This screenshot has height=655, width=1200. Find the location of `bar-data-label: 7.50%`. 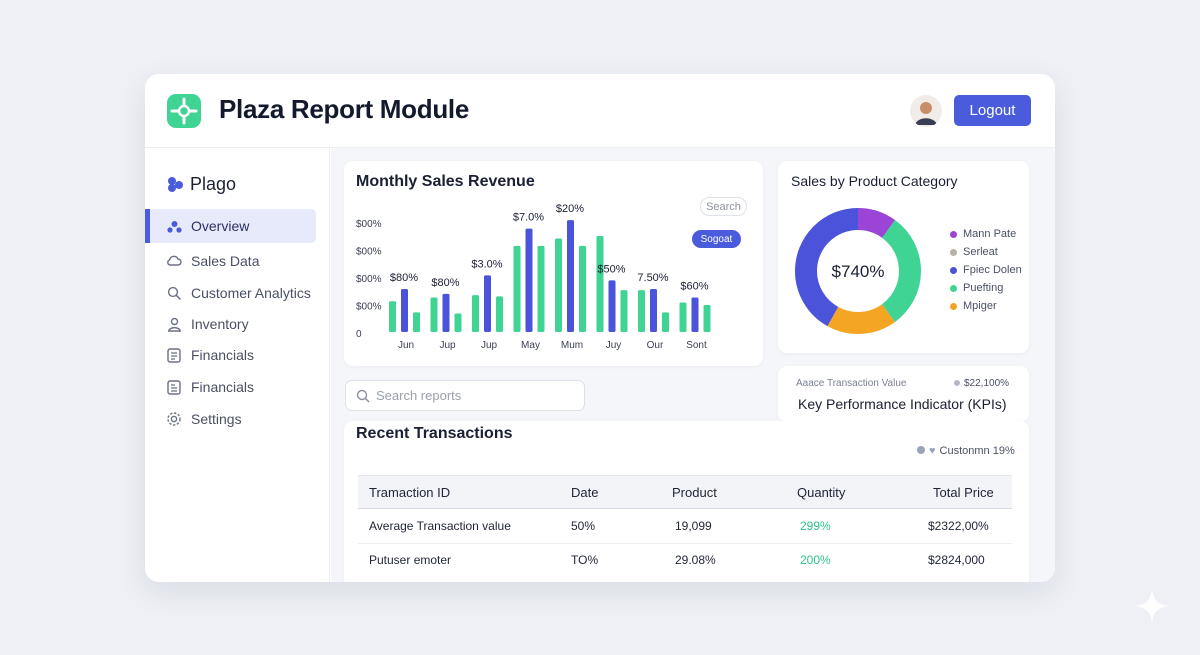

bar-data-label: 7.50% is located at coordinates (652, 278).